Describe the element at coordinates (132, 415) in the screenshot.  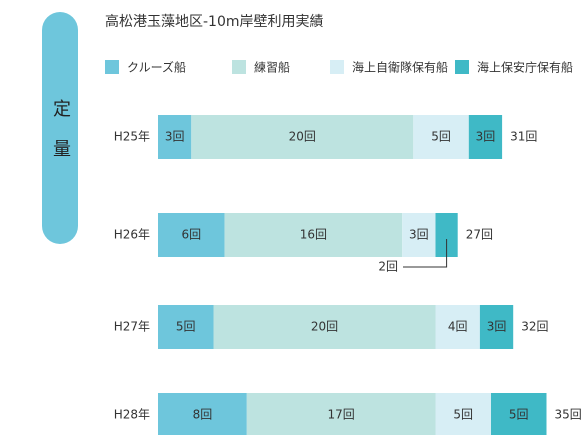
I see `category-label: H28年` at that location.